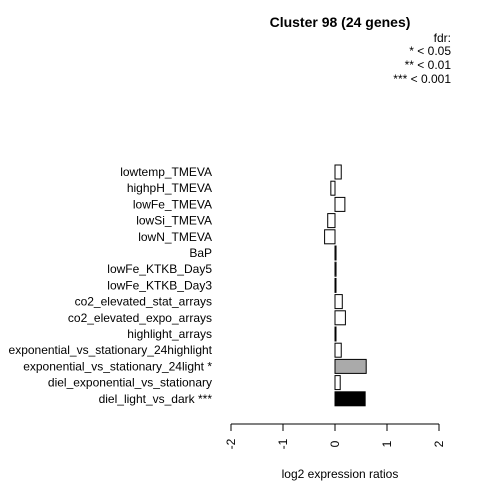 This screenshot has width=480, height=500. What do you see at coordinates (117, 366) in the screenshot?
I see `category-label-12: exponential_vs_stationary_24light *` at bounding box center [117, 366].